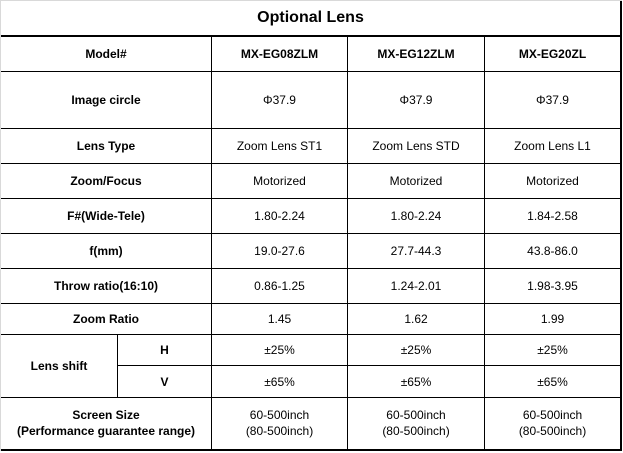 The image size is (623, 453). What do you see at coordinates (106, 430) in the screenshot?
I see `screen-size-label-line2: (Performance guarantee range)` at bounding box center [106, 430].